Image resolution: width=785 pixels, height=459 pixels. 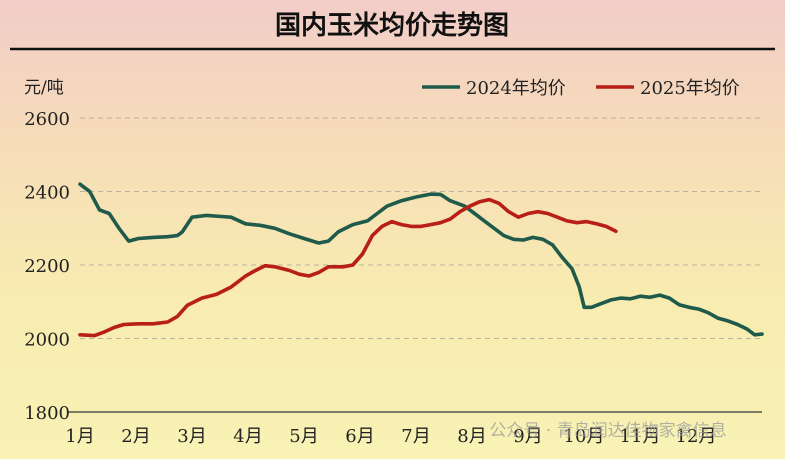 I want to click on chart-title: 国内玉米均价走势图, so click(x=392, y=26).